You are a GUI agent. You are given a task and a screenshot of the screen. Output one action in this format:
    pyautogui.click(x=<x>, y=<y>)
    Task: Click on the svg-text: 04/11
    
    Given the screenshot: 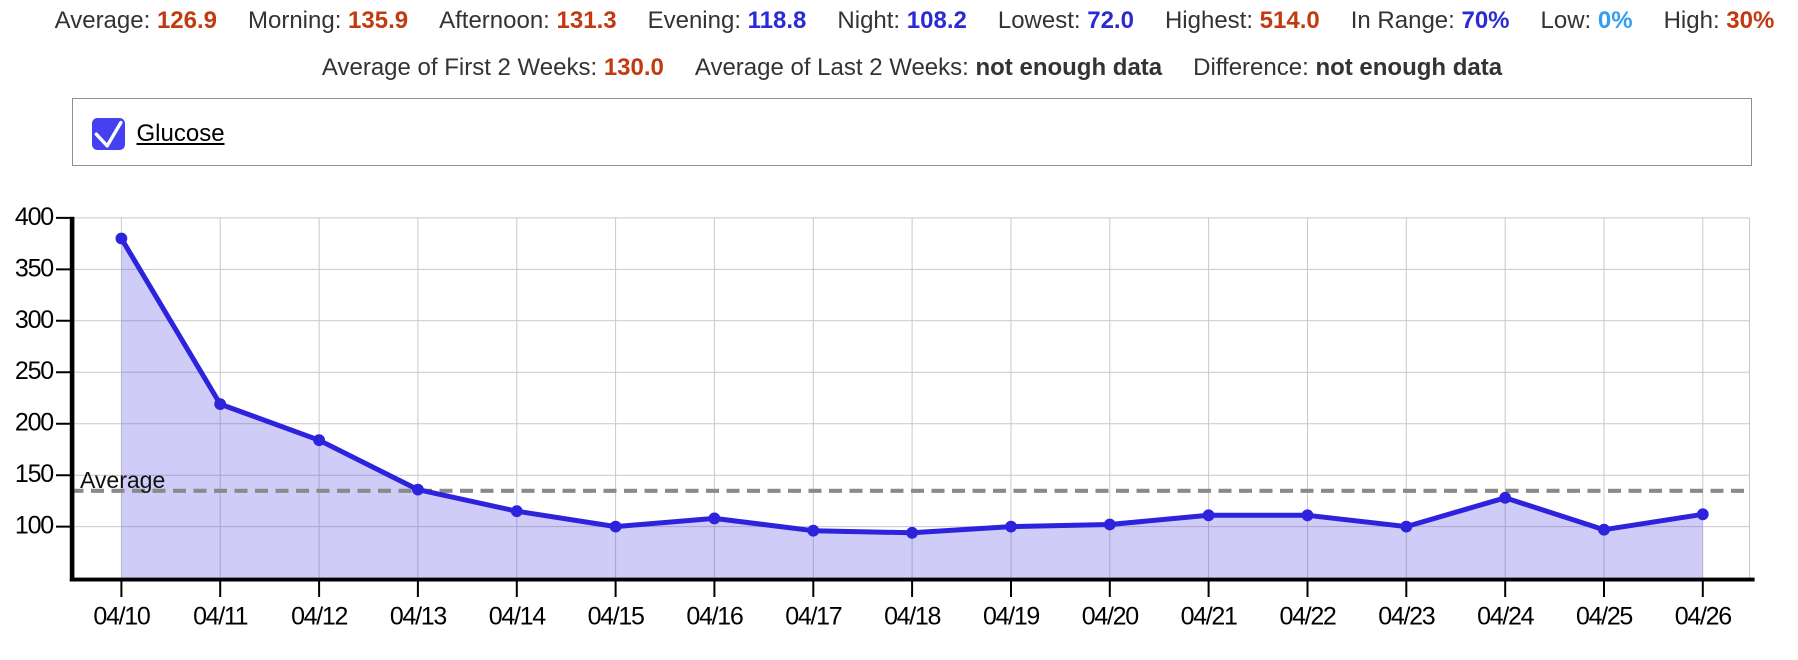 What is the action you would take?
    pyautogui.click(x=220, y=617)
    